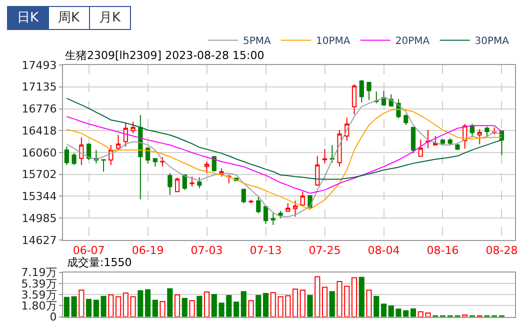 The width and height of the screenshot is (520, 330). I want to click on y-tick-label: 14985, so click(39, 218).